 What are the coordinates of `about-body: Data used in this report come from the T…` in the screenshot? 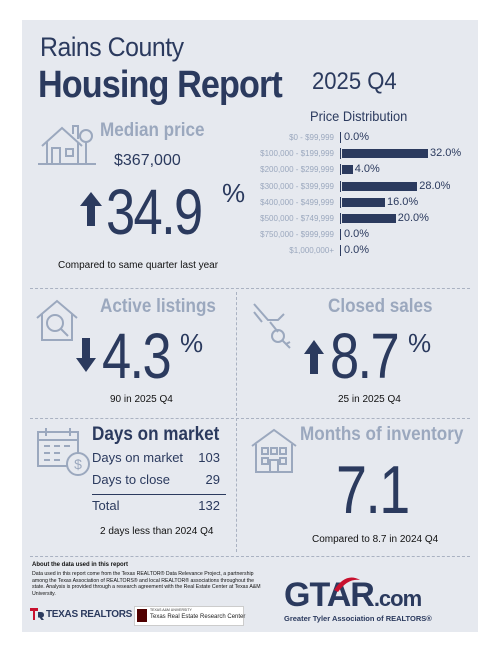 It's located at (146, 584).